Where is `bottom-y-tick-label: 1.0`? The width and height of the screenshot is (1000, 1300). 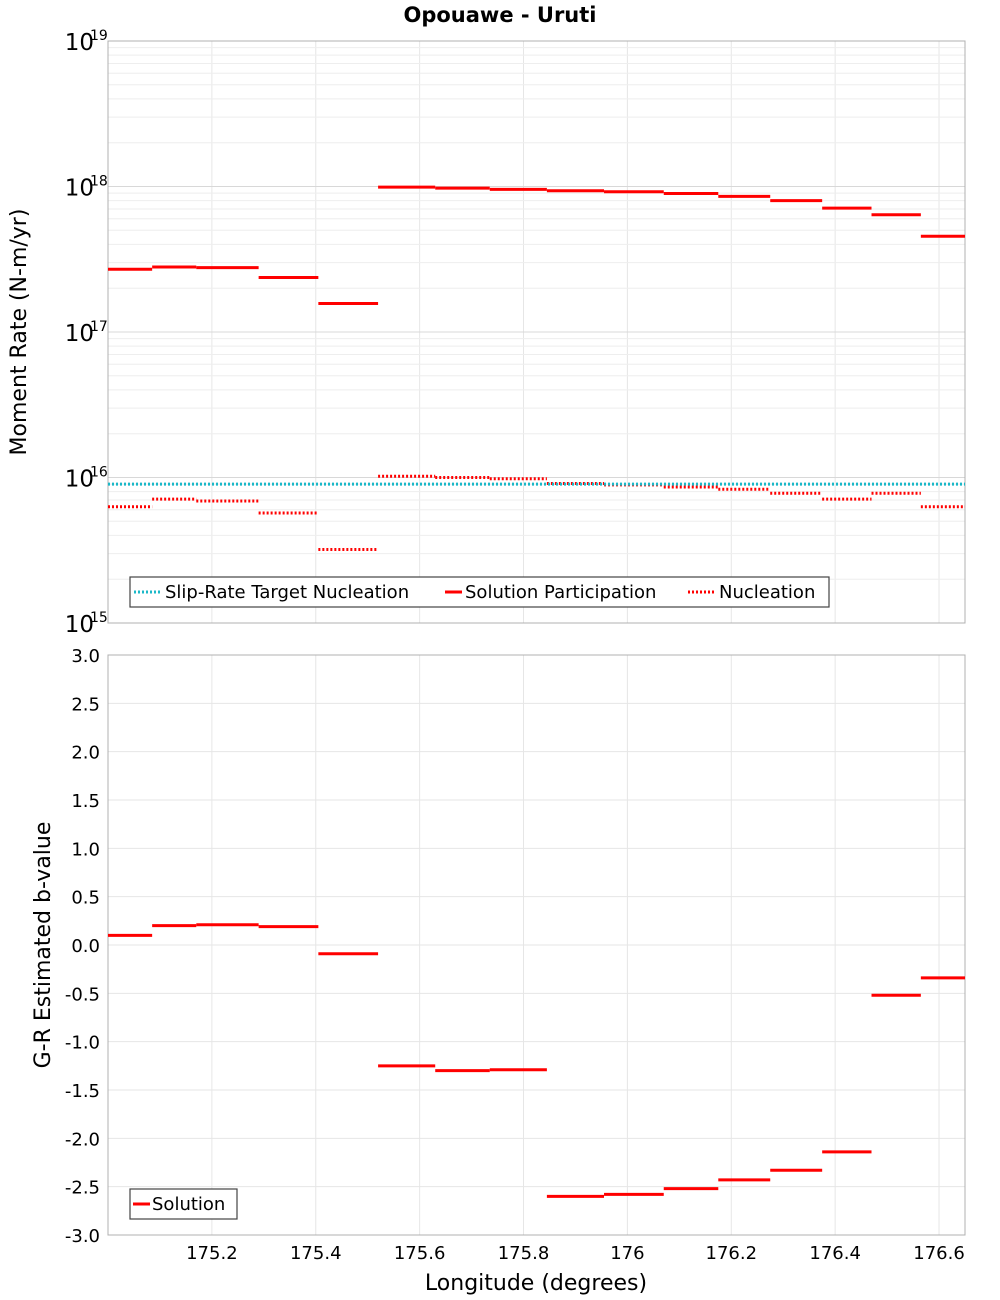
bottom-y-tick-label: 1.0 is located at coordinates (85, 849).